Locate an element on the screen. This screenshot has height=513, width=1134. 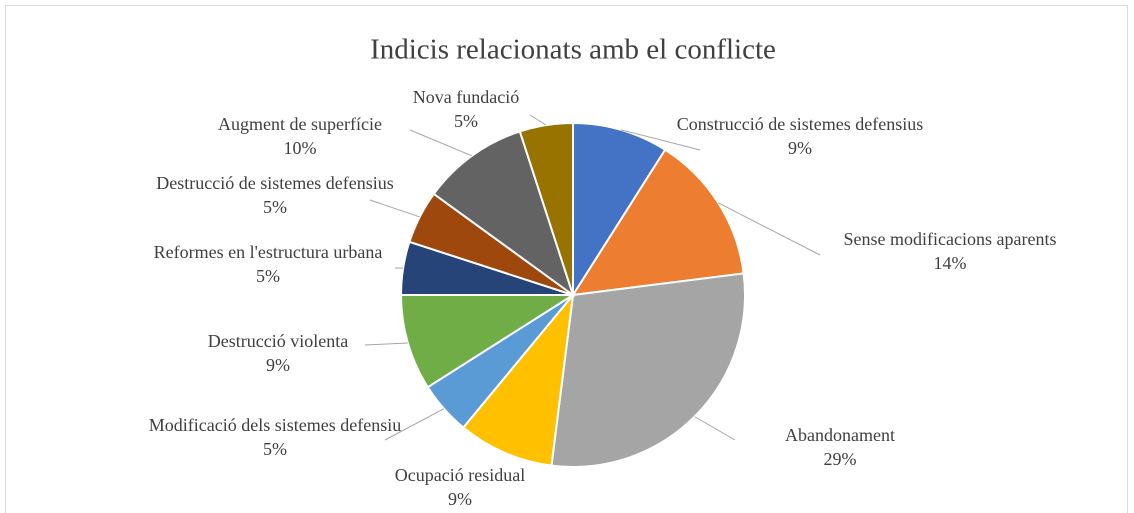
slice-label: Augment de superfície is located at coordinates (300, 124).